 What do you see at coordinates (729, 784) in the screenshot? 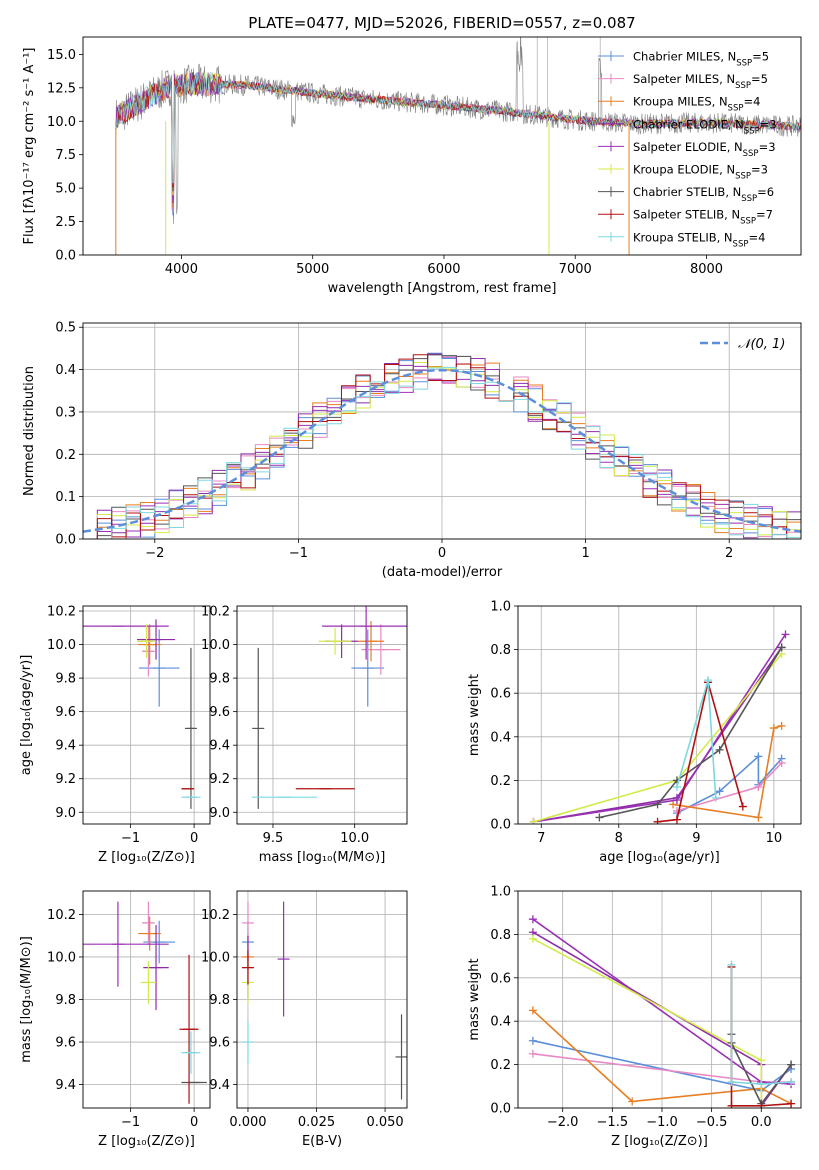
I see `series-chabrier_miles` at bounding box center [729, 784].